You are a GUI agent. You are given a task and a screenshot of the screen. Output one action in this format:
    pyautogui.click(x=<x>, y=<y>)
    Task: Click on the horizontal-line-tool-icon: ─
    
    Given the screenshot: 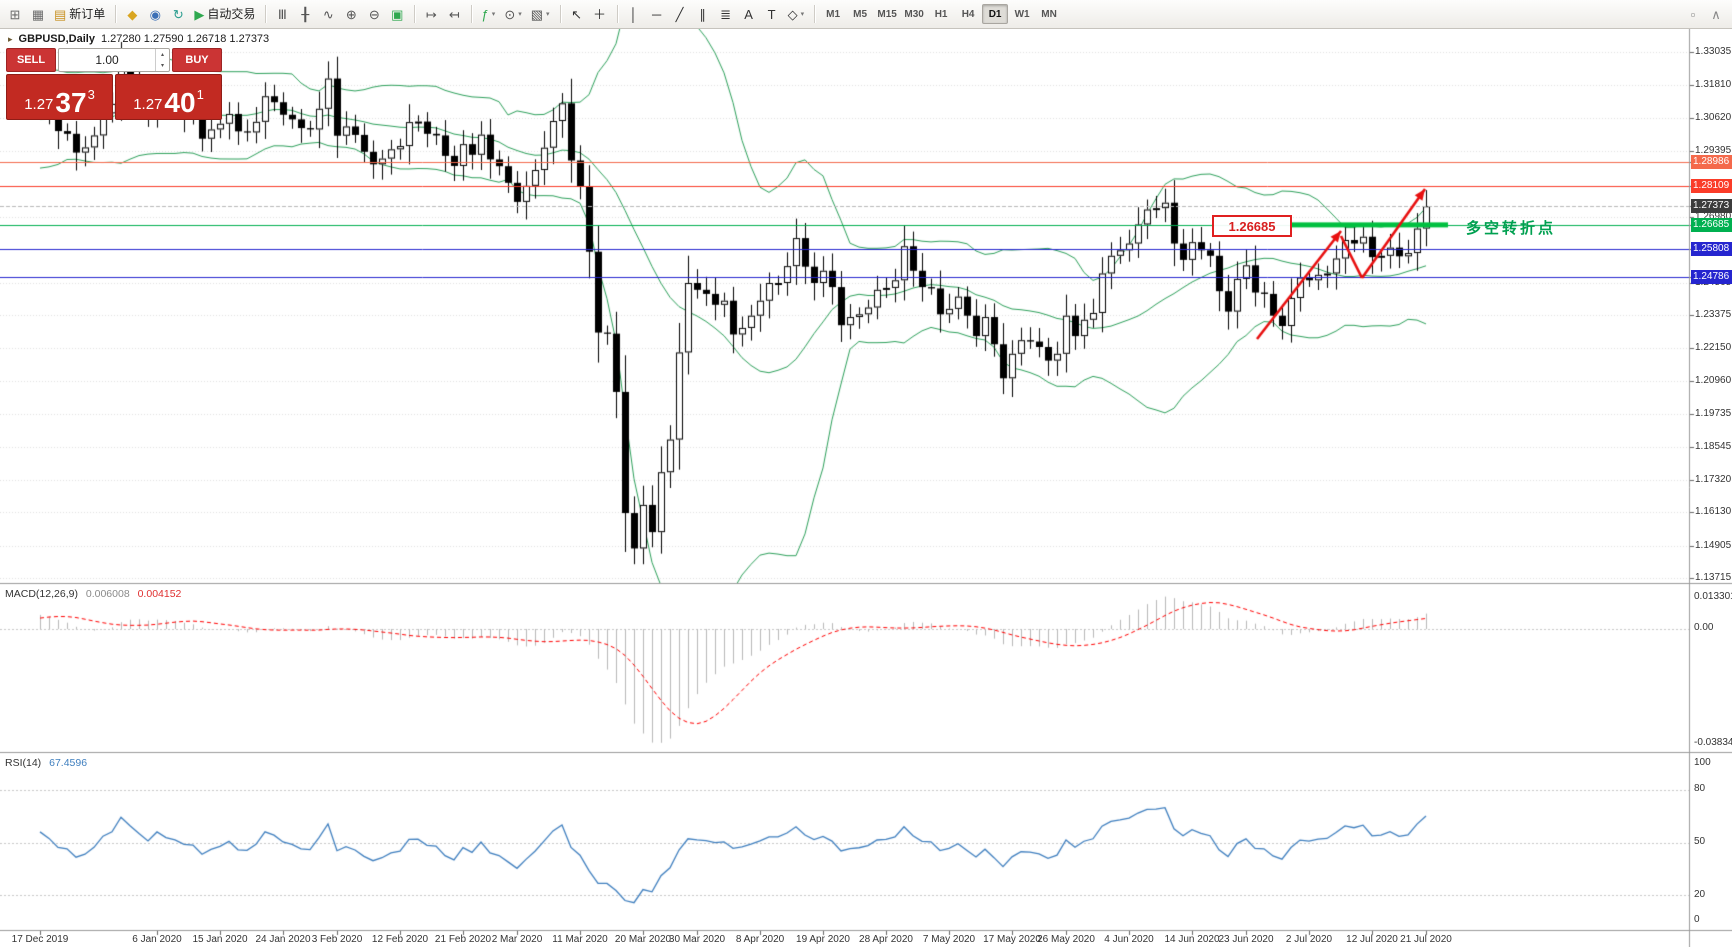 What is the action you would take?
    pyautogui.click(x=656, y=14)
    